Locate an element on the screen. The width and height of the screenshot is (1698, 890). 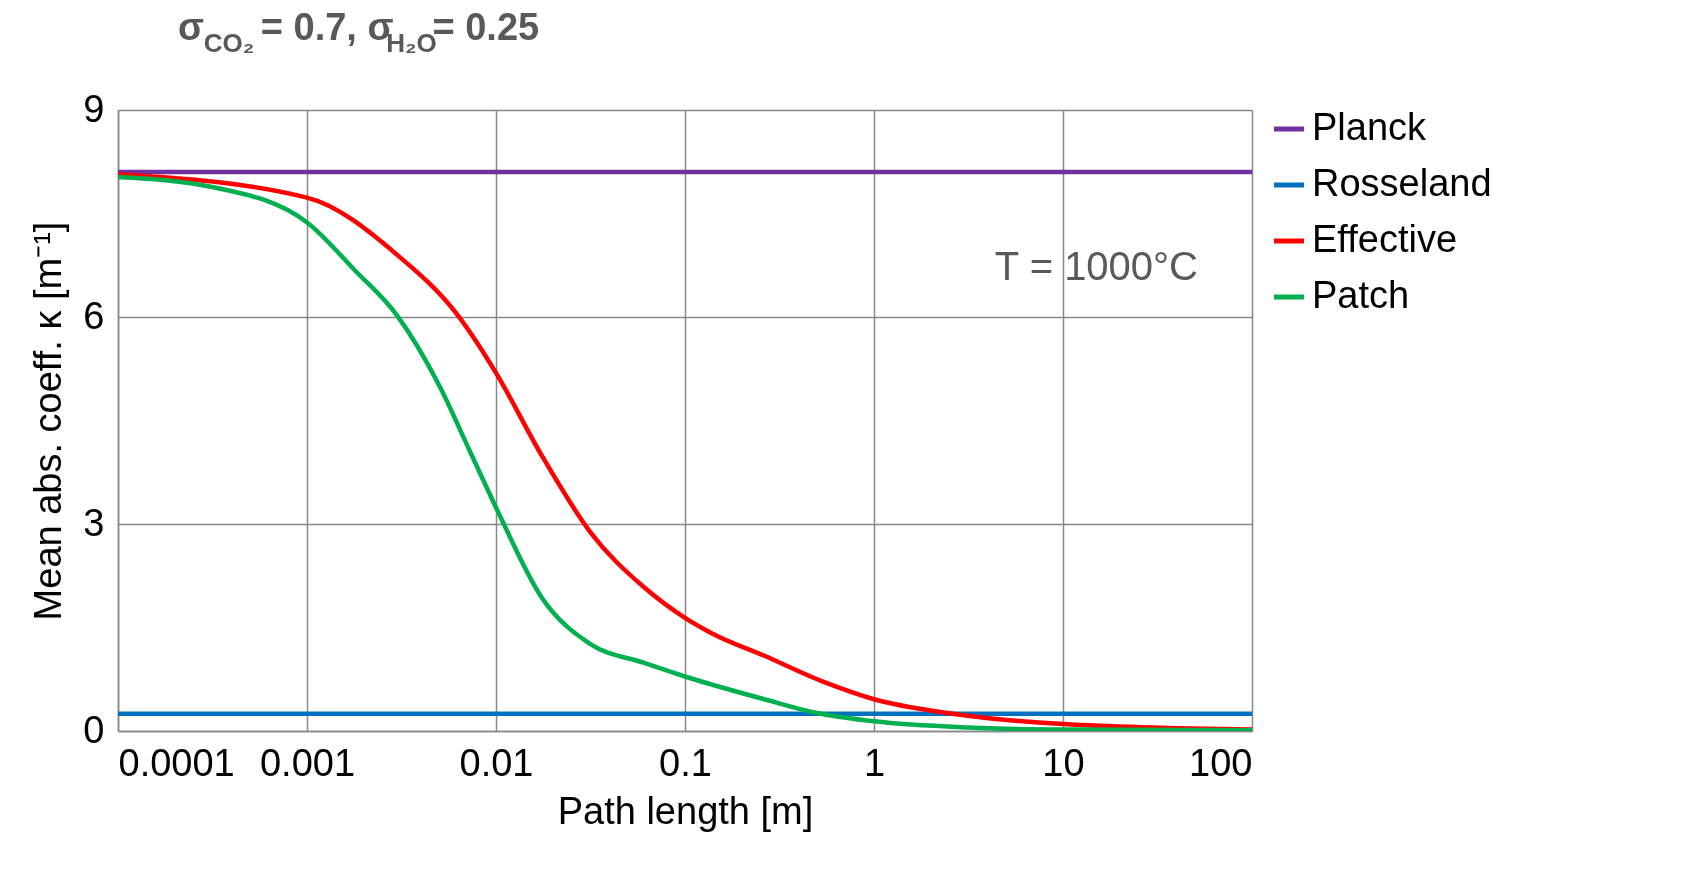
y-tick-label: 6 is located at coordinates (94, 315).